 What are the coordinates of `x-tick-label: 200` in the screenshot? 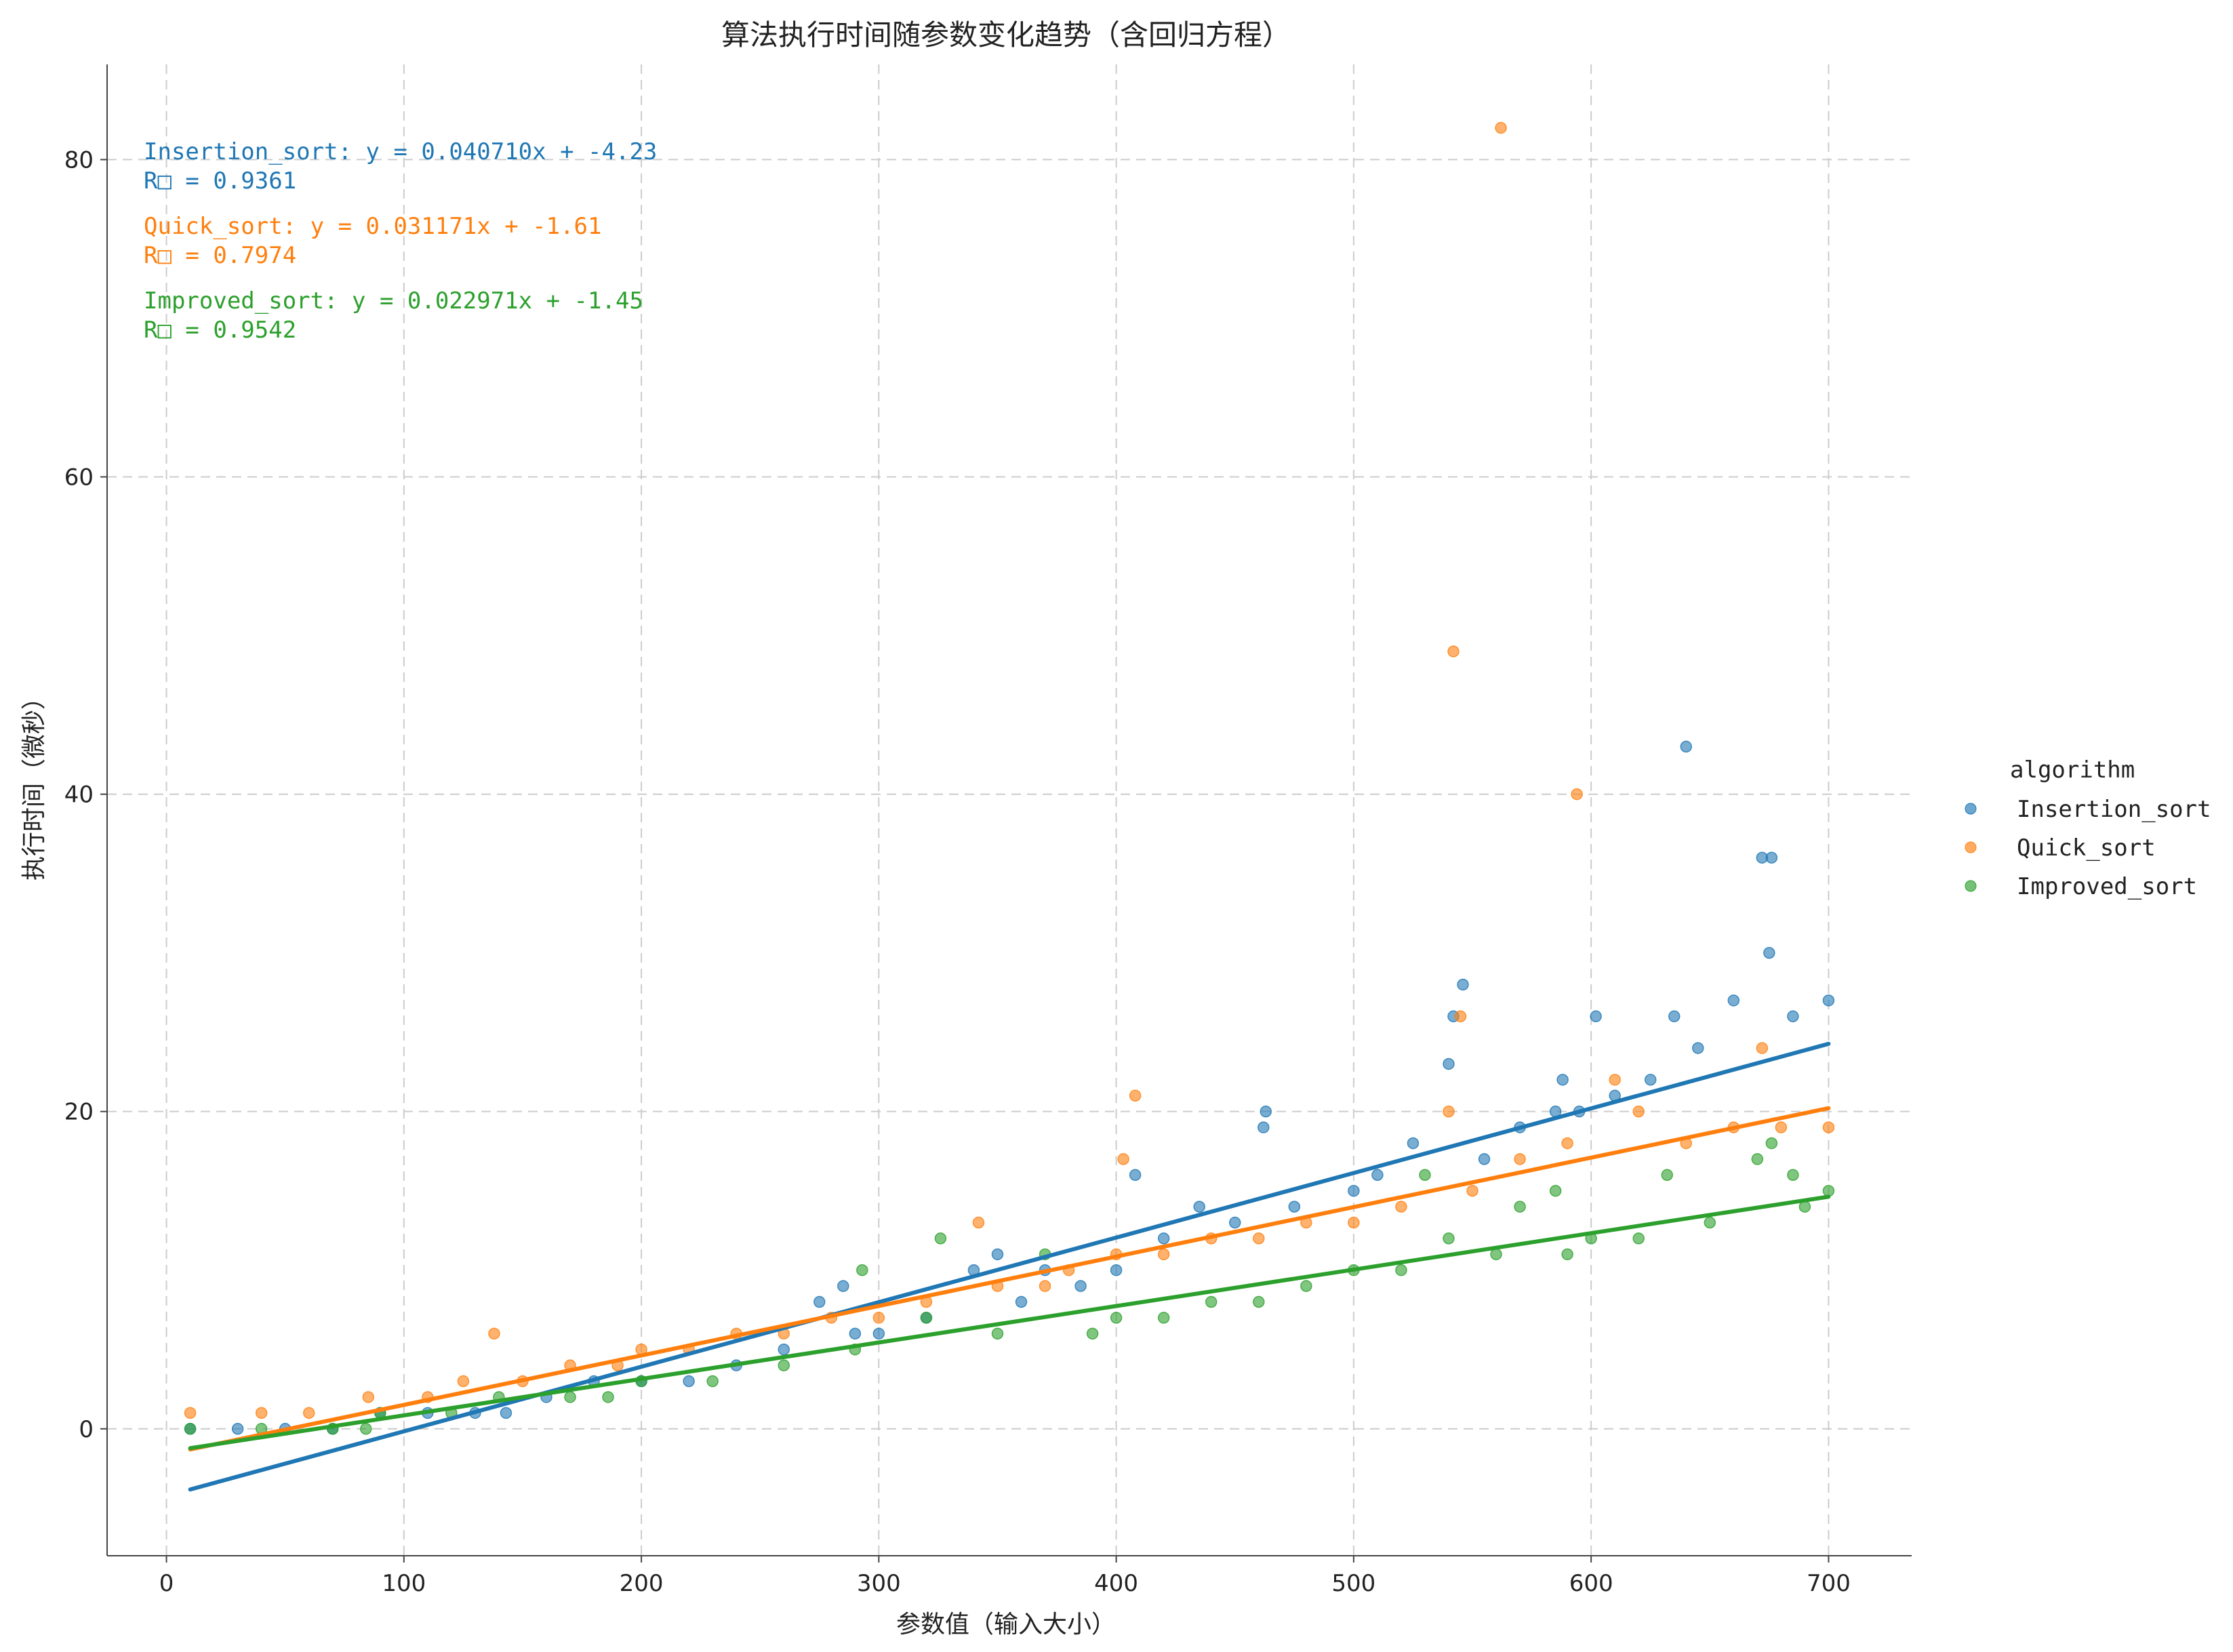 It's located at (642, 1583).